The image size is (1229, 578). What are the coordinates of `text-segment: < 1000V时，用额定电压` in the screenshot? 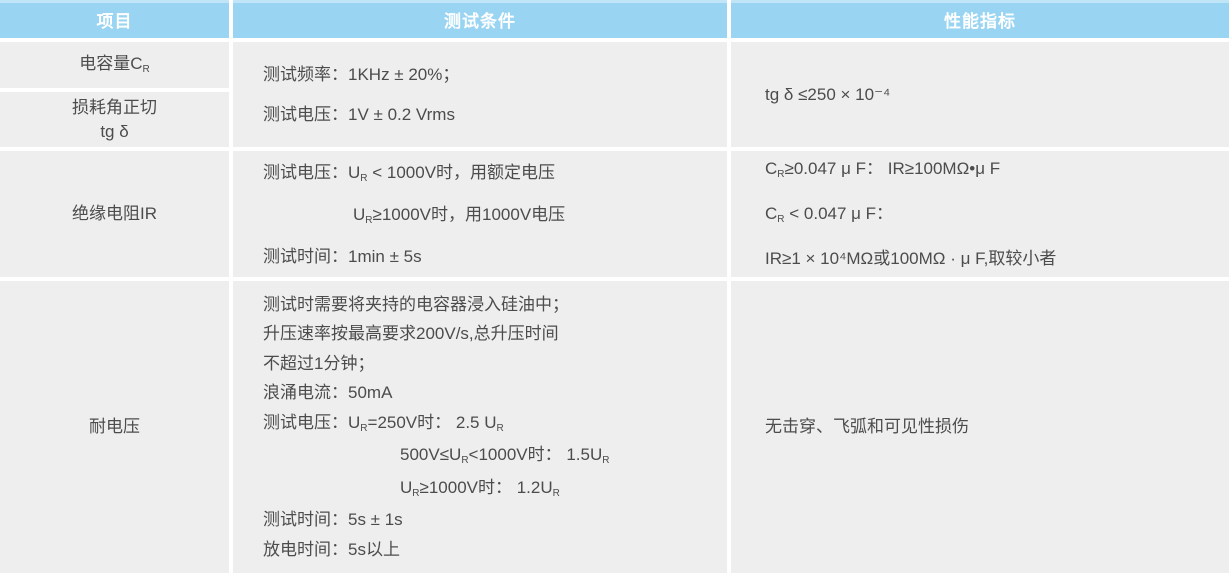 It's located at (461, 172).